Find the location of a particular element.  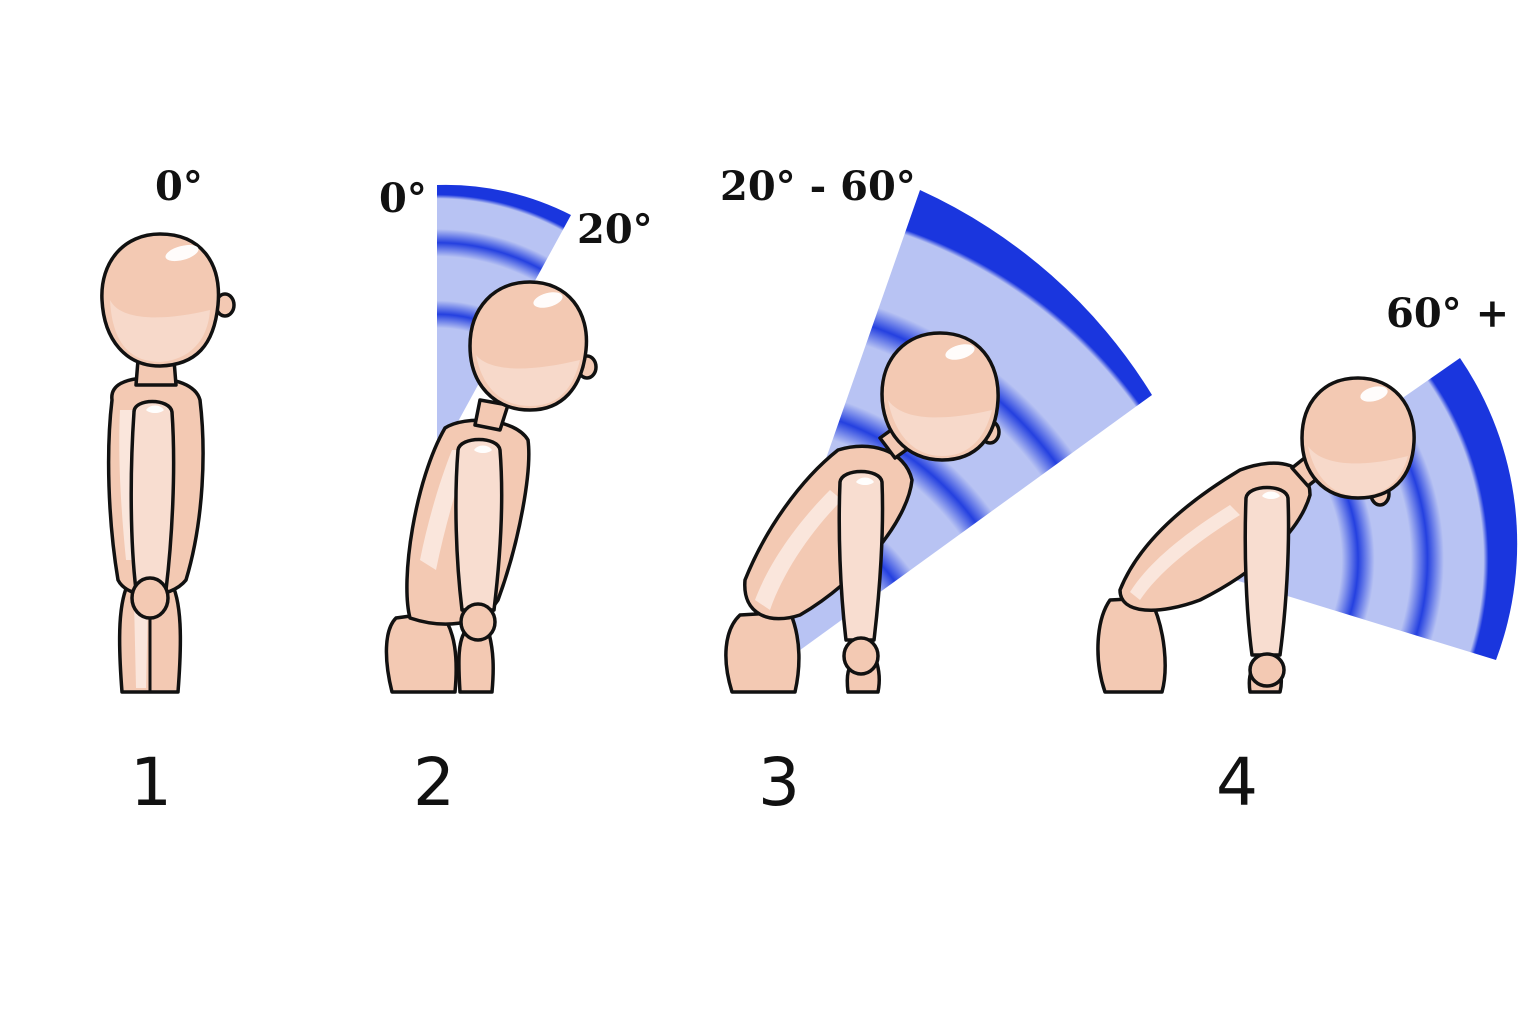

mannequin-slight-bend is located at coordinates (491, 487).